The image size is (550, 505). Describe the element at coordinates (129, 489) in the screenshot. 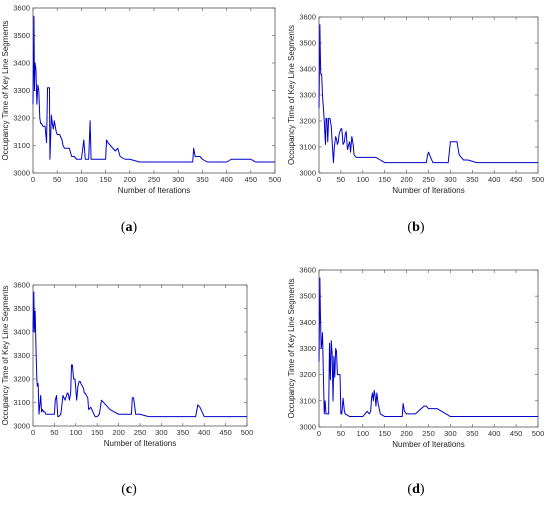

I see `caption-c: (c)` at that location.